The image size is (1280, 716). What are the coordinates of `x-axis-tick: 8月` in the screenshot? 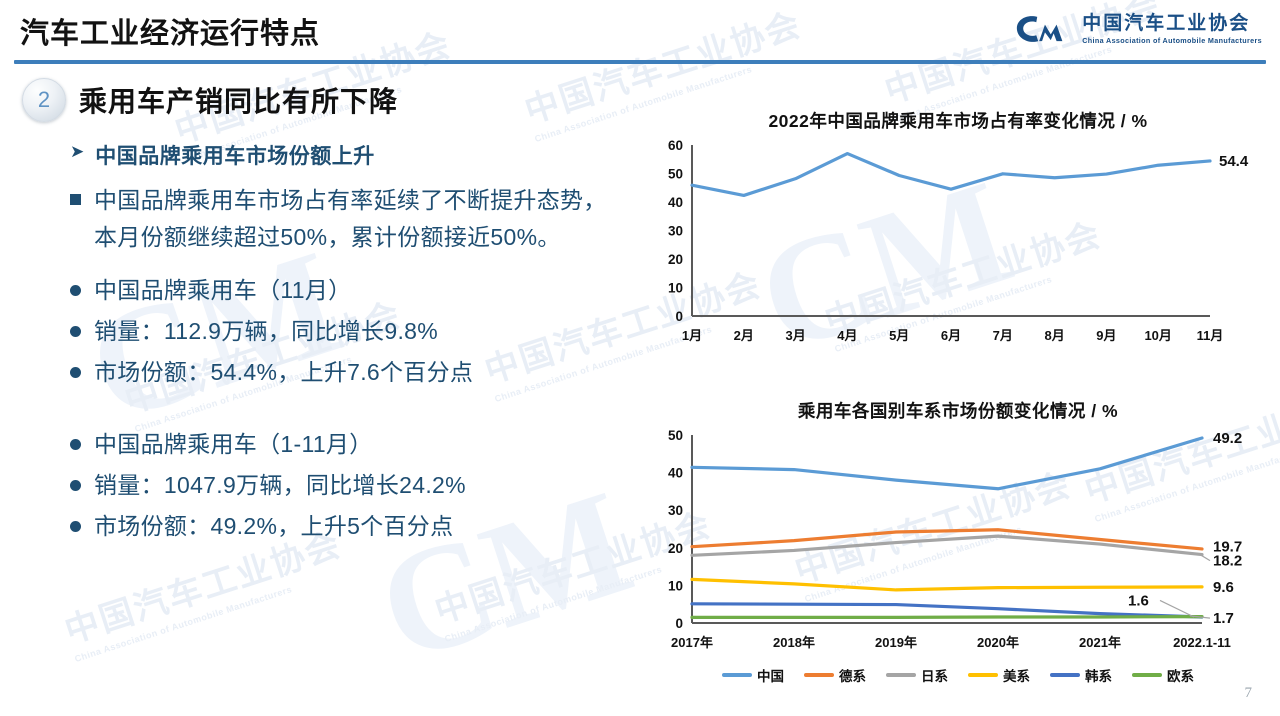 It's located at (1054, 335).